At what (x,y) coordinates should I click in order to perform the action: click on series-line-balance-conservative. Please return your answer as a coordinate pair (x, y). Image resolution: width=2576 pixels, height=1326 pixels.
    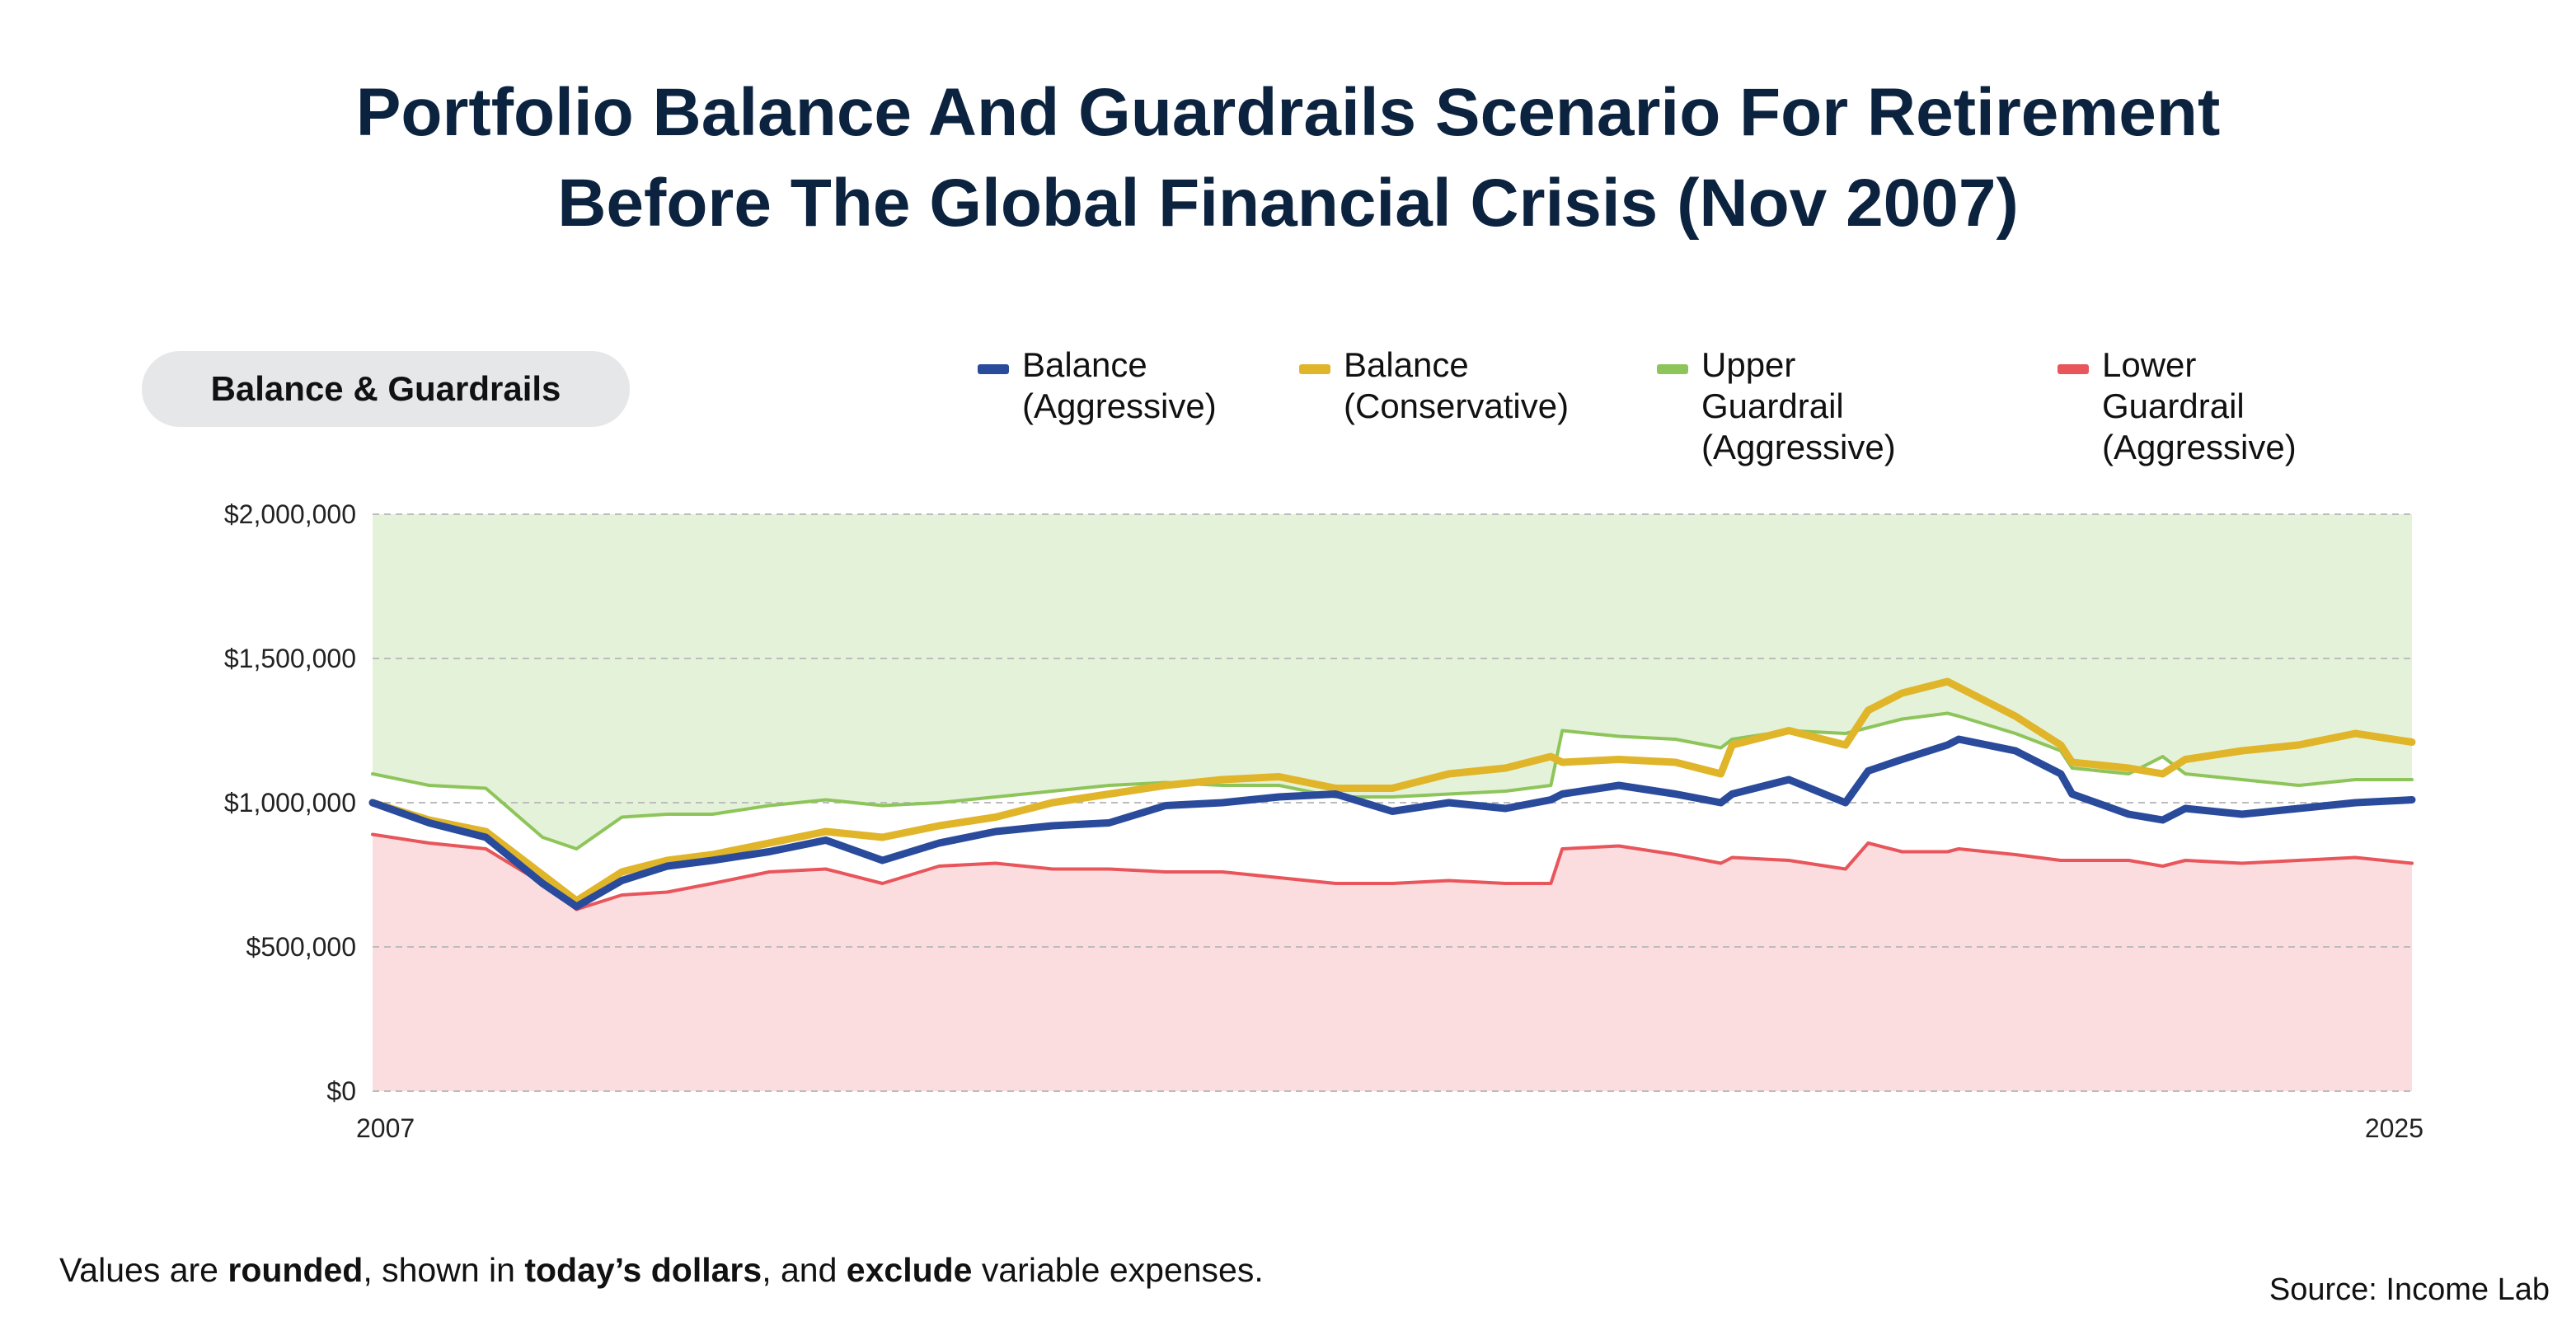
    Looking at the image, I should click on (1392, 791).